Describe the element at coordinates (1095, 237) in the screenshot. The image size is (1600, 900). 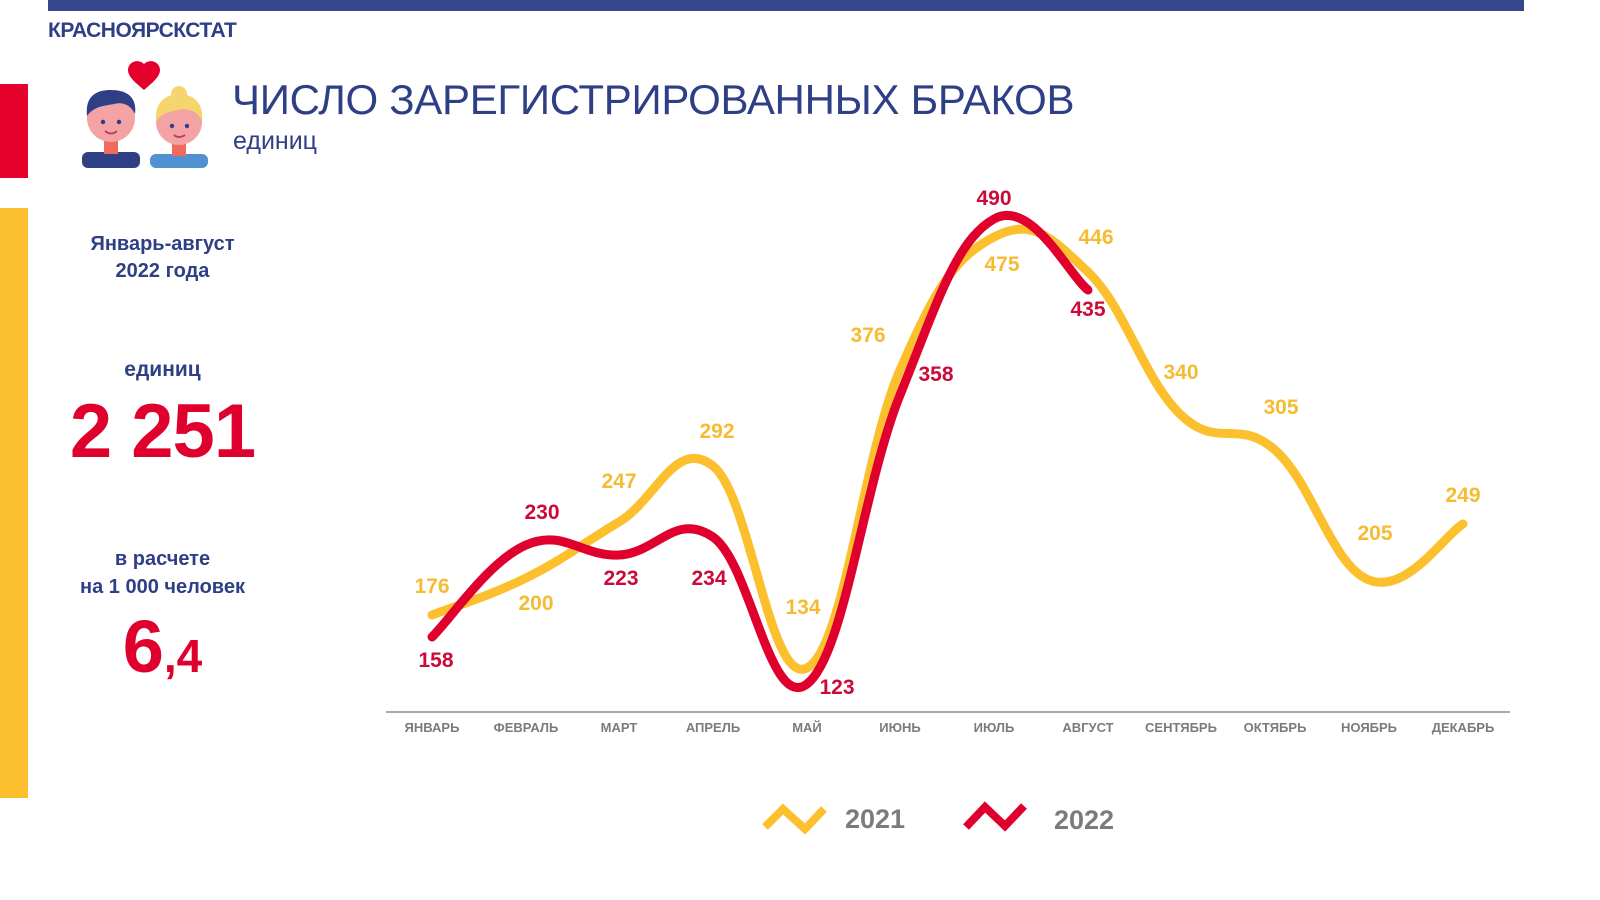
I see `data-label-2021: 446` at that location.